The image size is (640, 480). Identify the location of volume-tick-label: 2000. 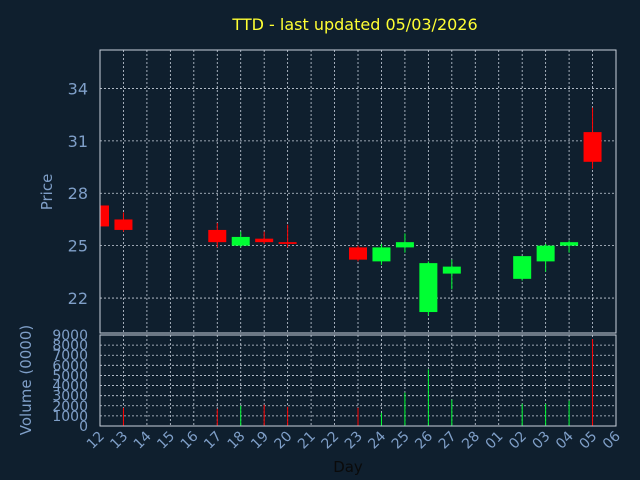
(70, 407).